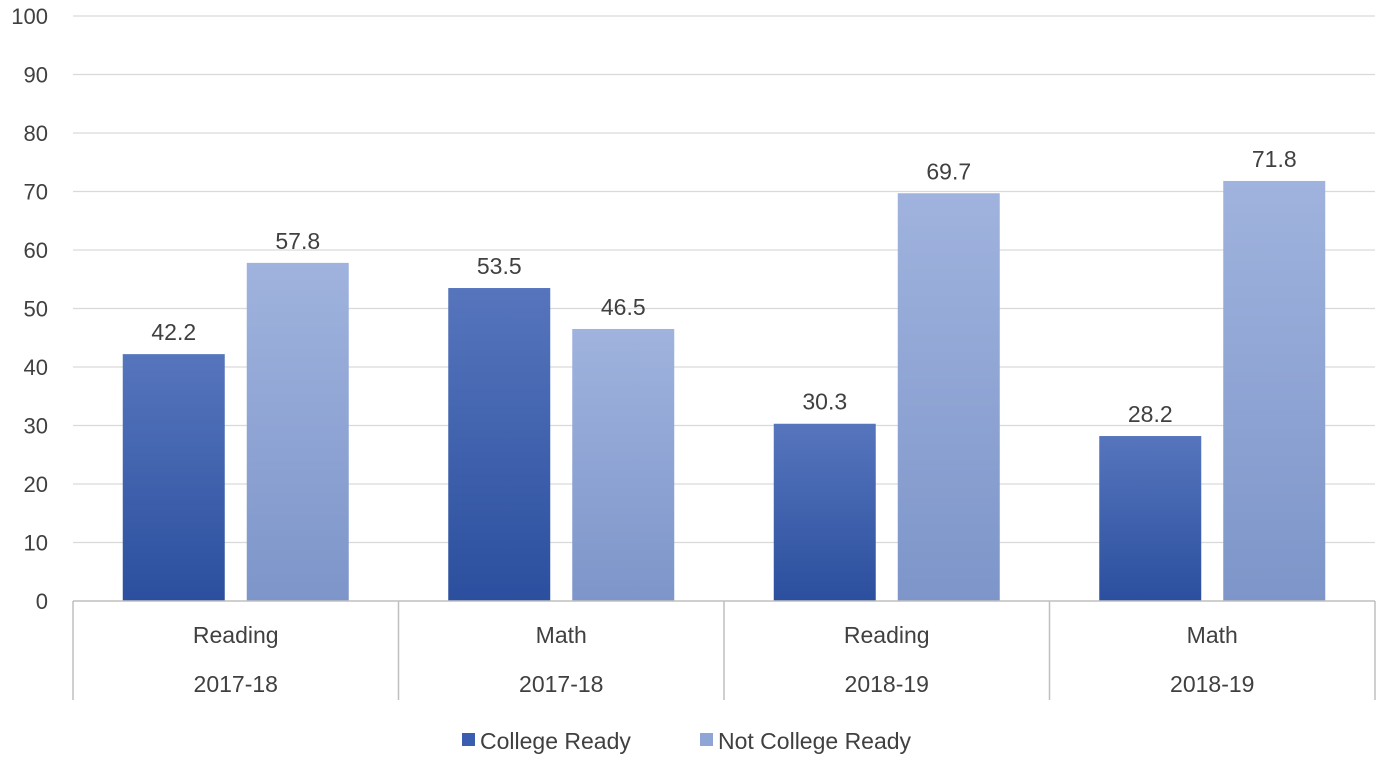  What do you see at coordinates (36, 367) in the screenshot?
I see `y-tick-label: 40` at bounding box center [36, 367].